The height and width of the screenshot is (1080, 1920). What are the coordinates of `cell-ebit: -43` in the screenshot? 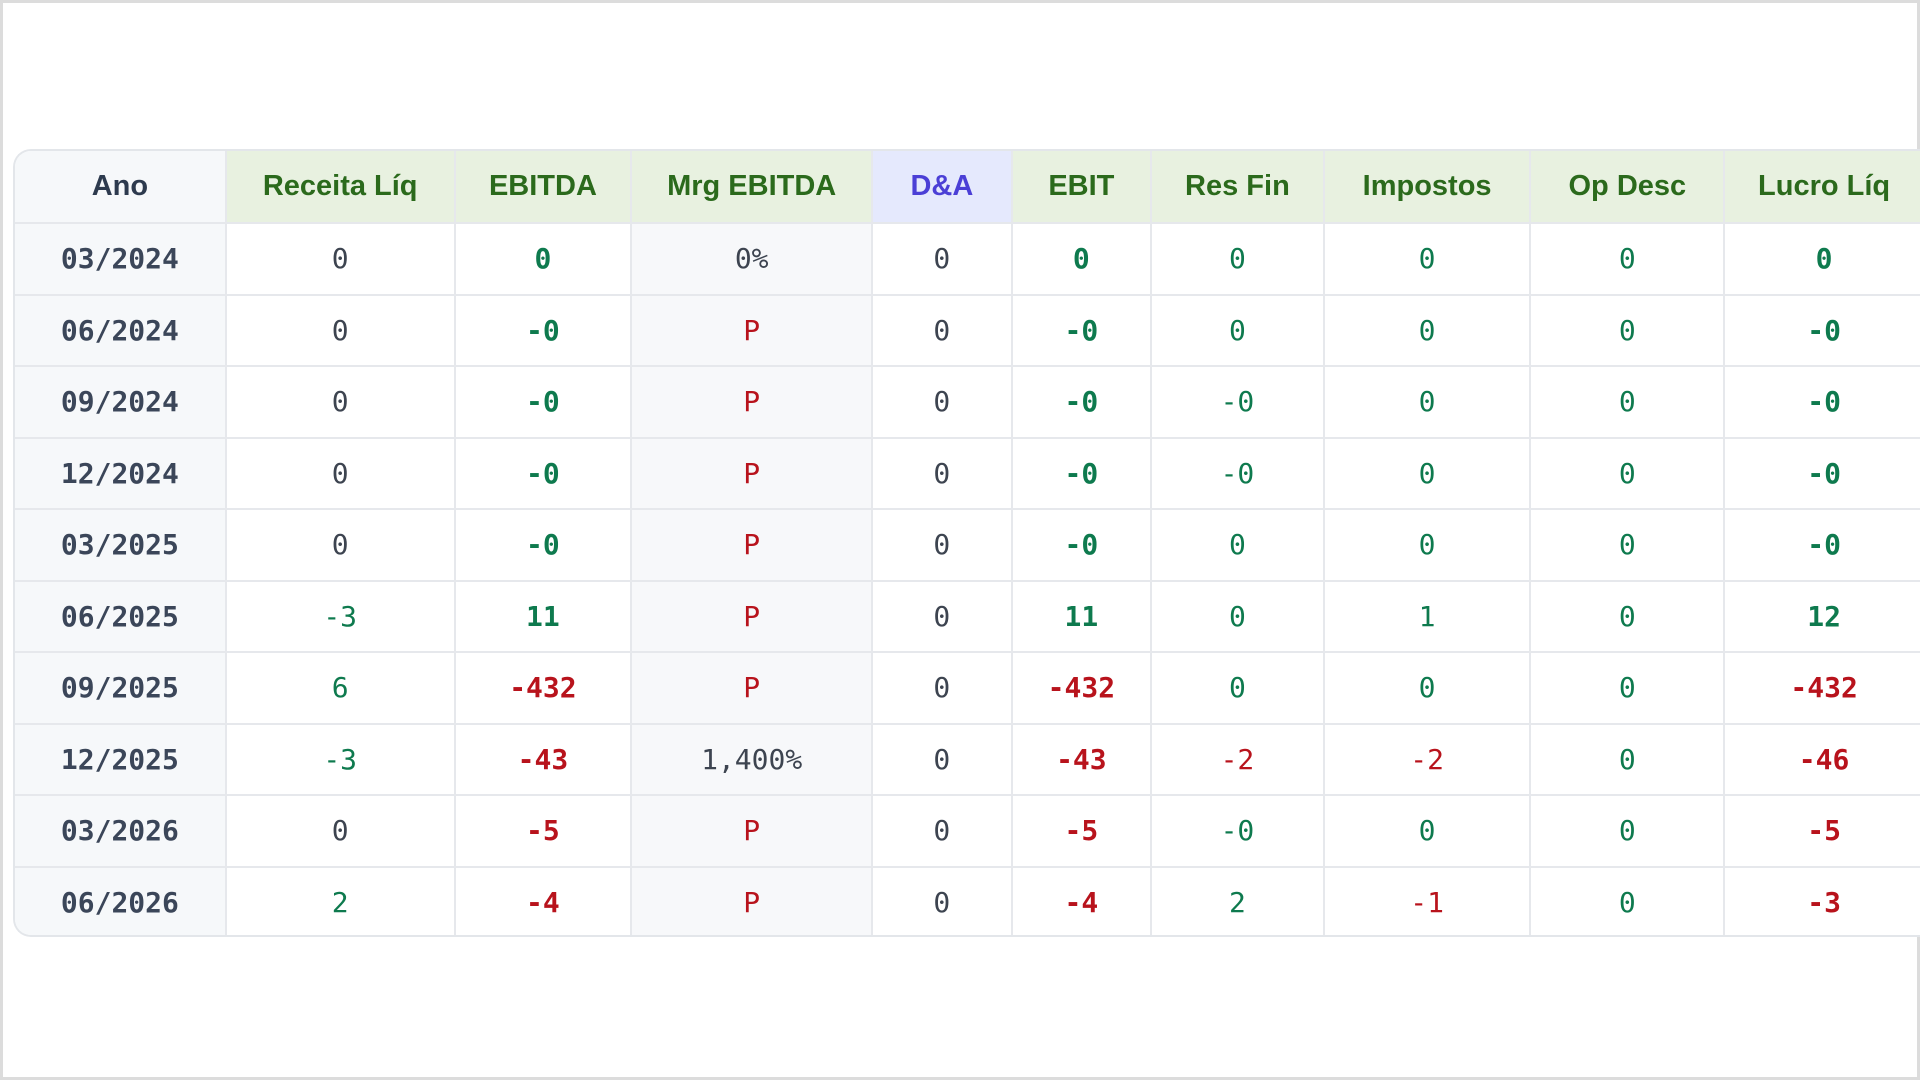 It's located at (1082, 759).